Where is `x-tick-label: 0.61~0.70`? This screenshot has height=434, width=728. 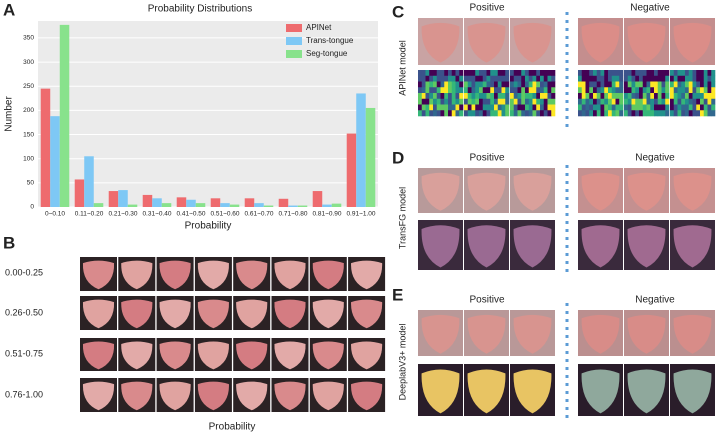 x-tick-label: 0.61~0.70 is located at coordinates (258, 214).